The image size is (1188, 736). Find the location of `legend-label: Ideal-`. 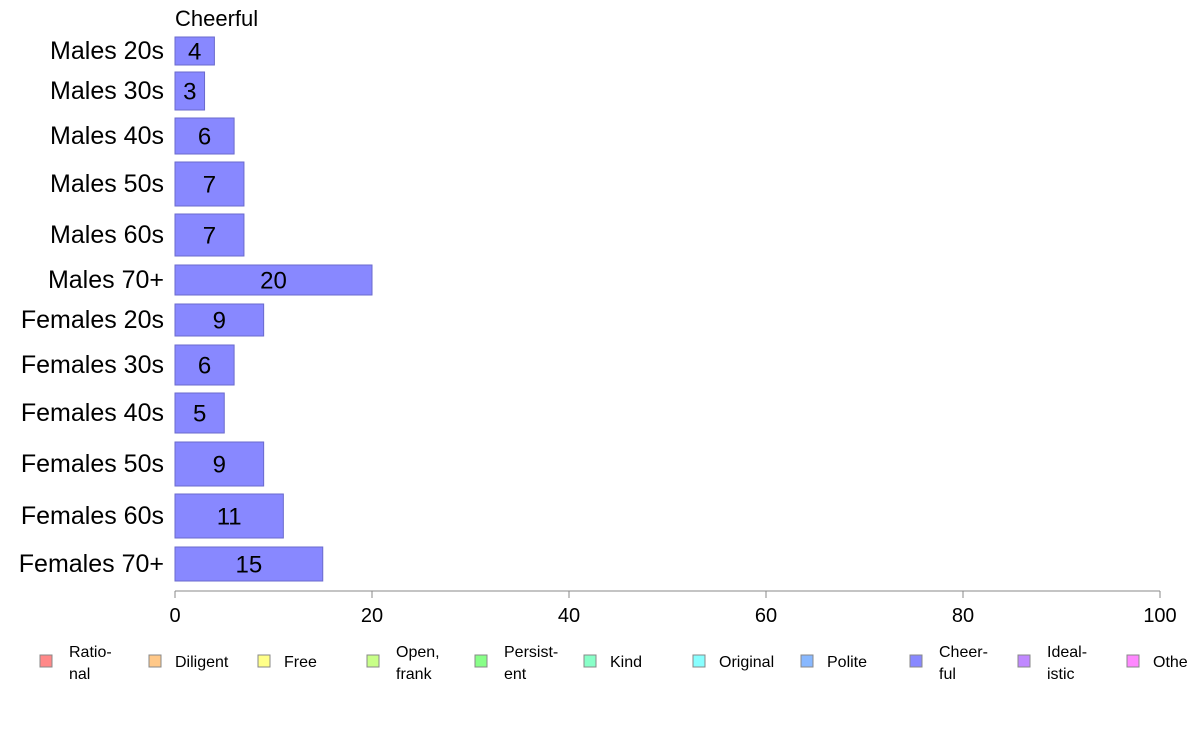

legend-label: Ideal- is located at coordinates (1067, 652).